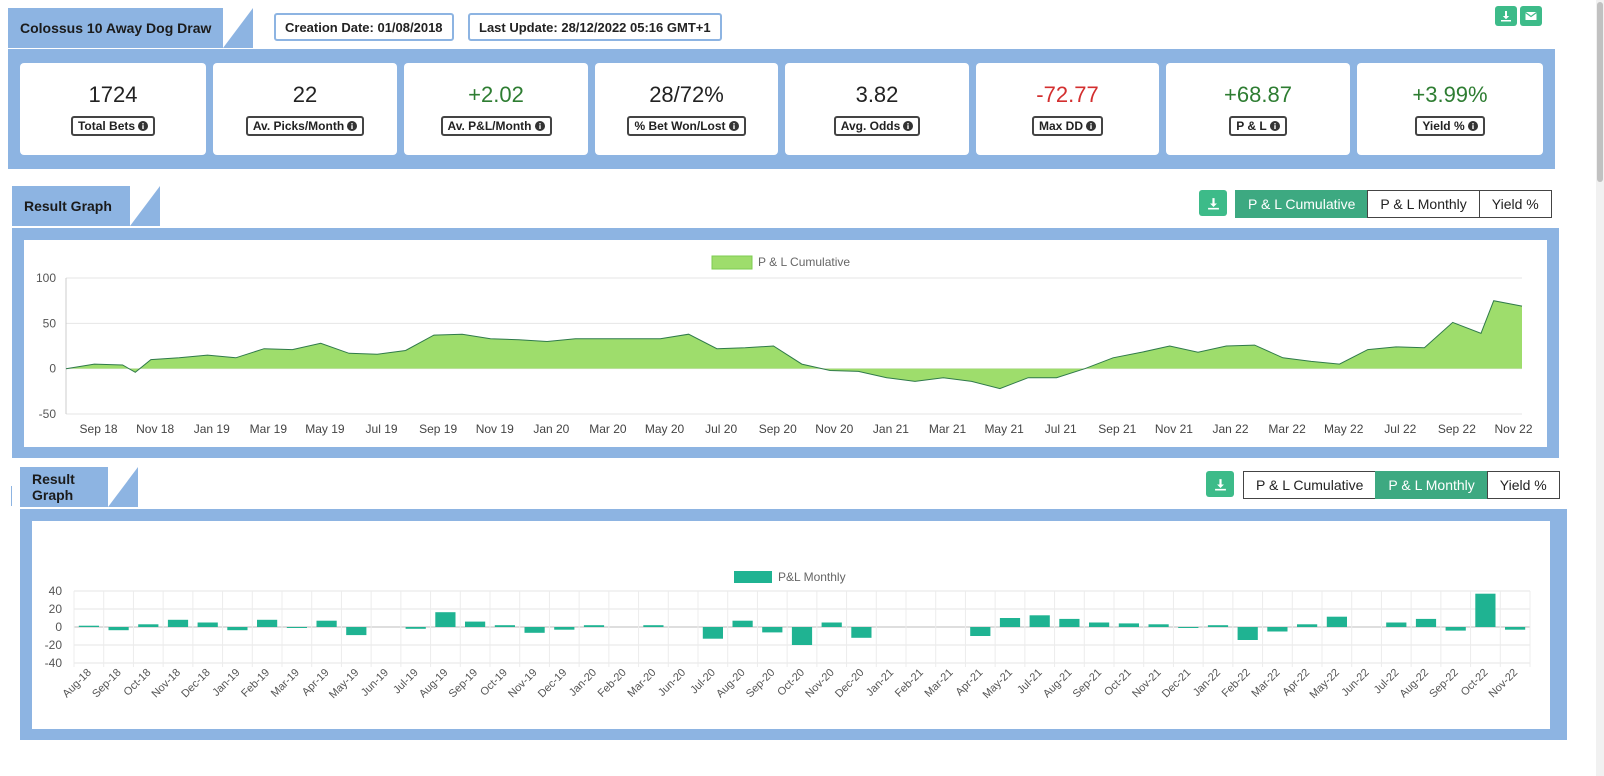 The width and height of the screenshot is (1604, 776). I want to click on stat-label: % Bet Won/Lost, so click(686, 126).